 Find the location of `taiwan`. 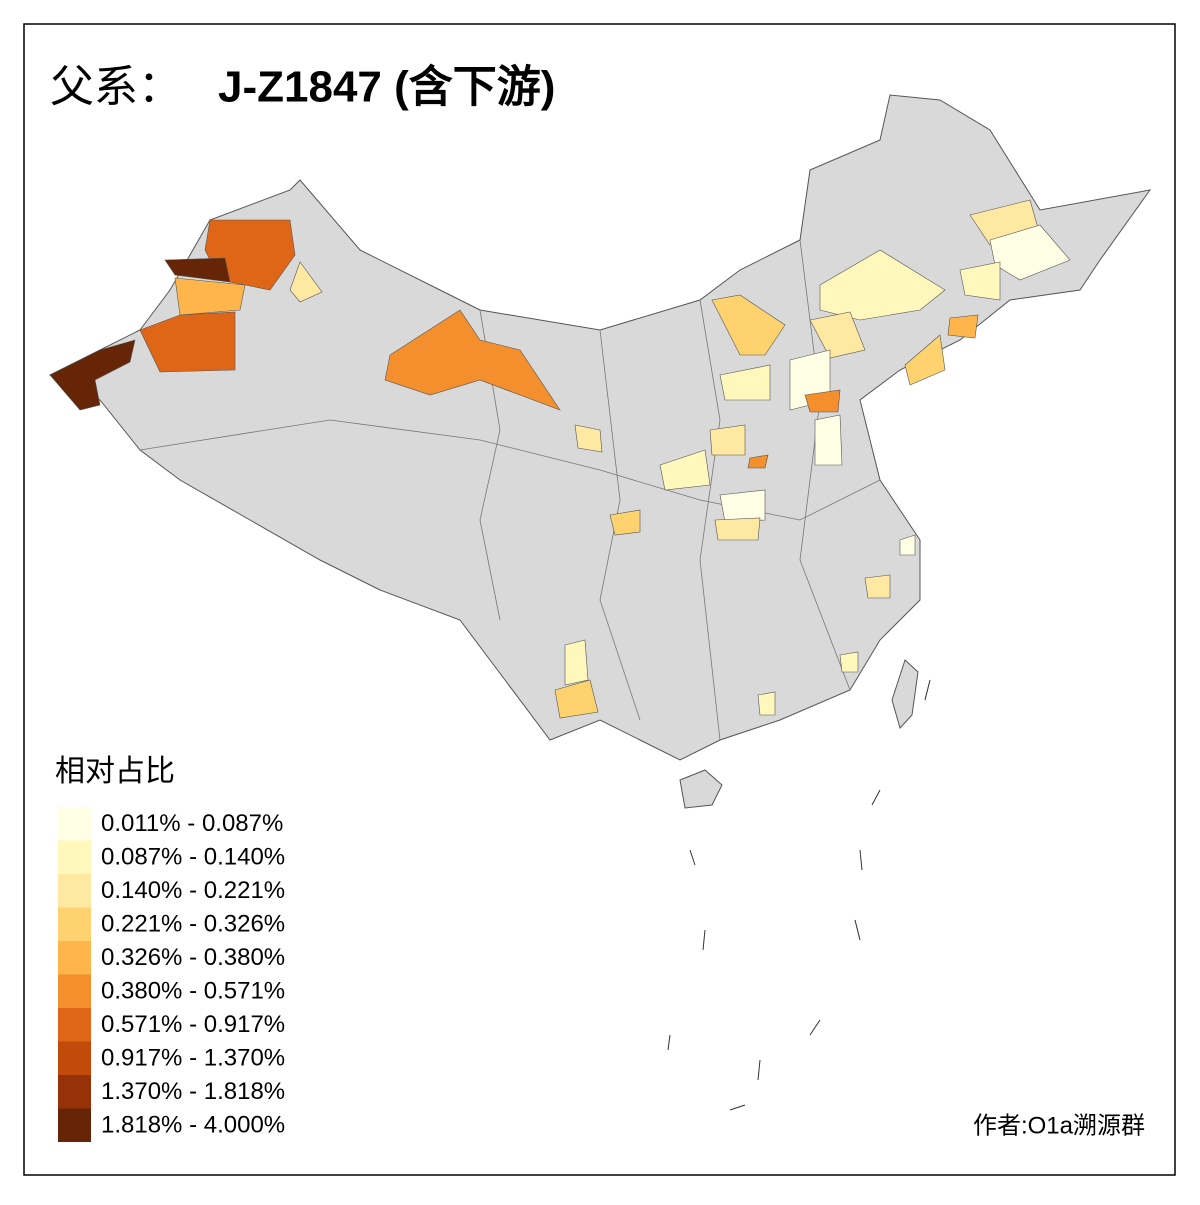

taiwan is located at coordinates (905, 694).